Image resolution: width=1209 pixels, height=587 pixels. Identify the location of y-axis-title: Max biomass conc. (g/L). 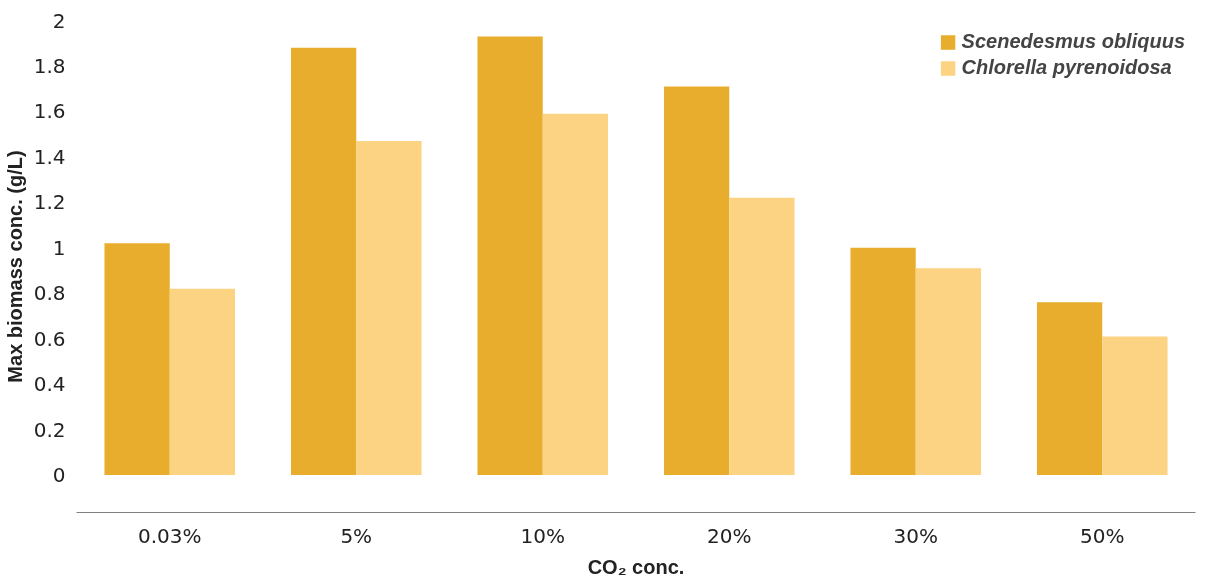
(14, 266).